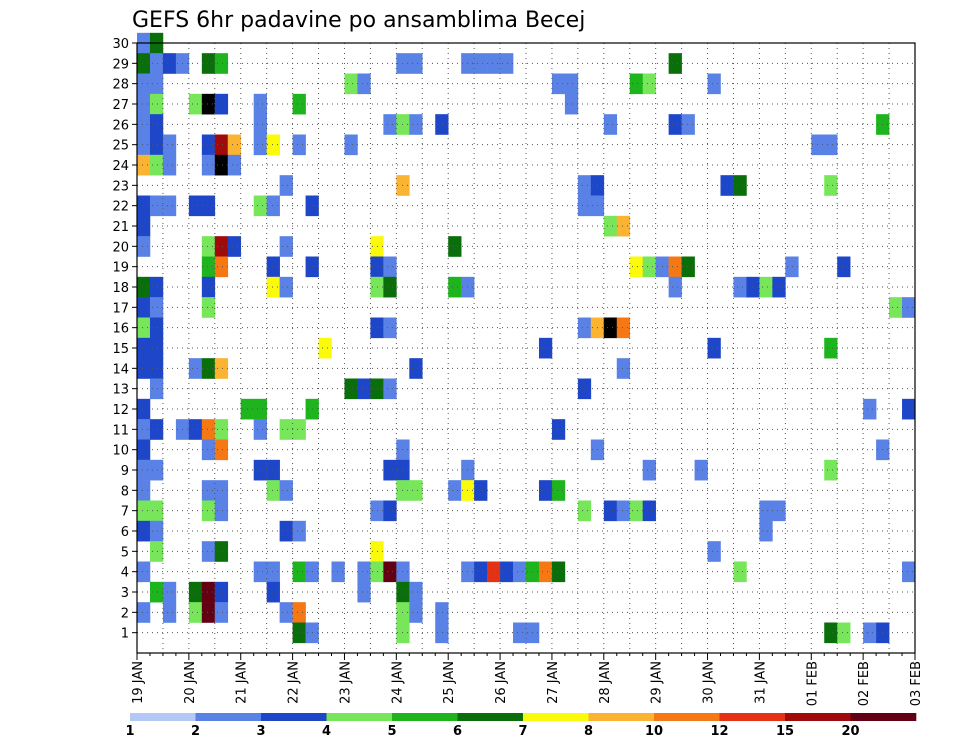  What do you see at coordinates (657, 682) in the screenshot?
I see `x-tick-label: 29 JAN` at bounding box center [657, 682].